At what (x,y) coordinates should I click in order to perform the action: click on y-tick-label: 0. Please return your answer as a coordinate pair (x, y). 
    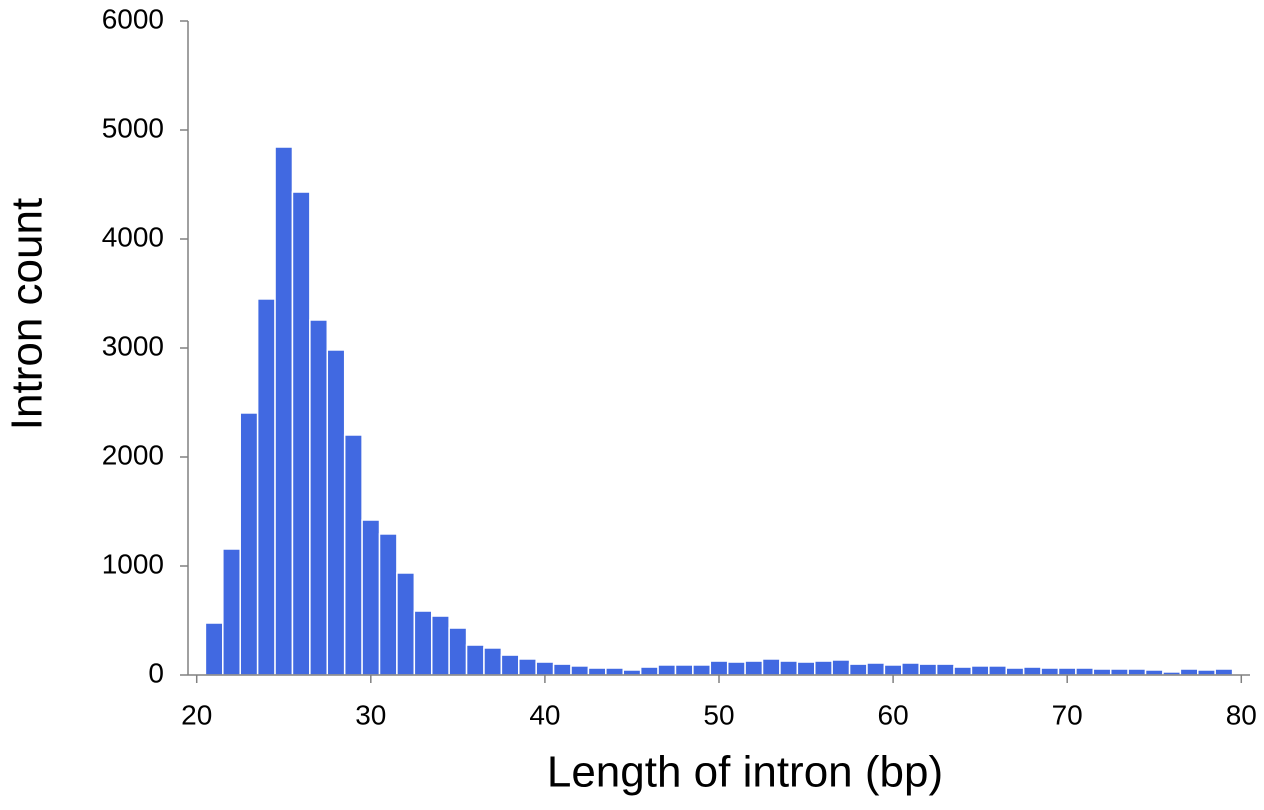
    Looking at the image, I should click on (156, 672).